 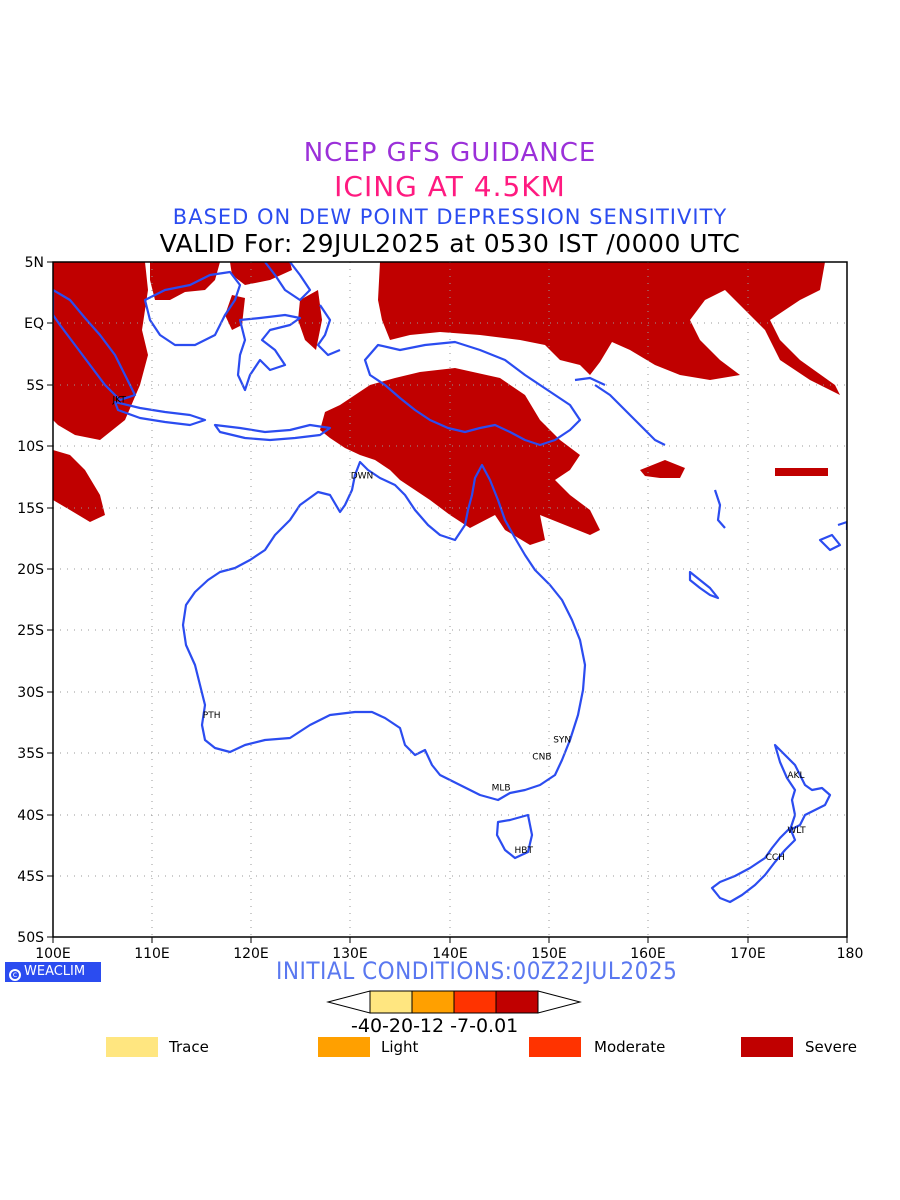 I want to click on lon-label: 110E, so click(x=152, y=954).